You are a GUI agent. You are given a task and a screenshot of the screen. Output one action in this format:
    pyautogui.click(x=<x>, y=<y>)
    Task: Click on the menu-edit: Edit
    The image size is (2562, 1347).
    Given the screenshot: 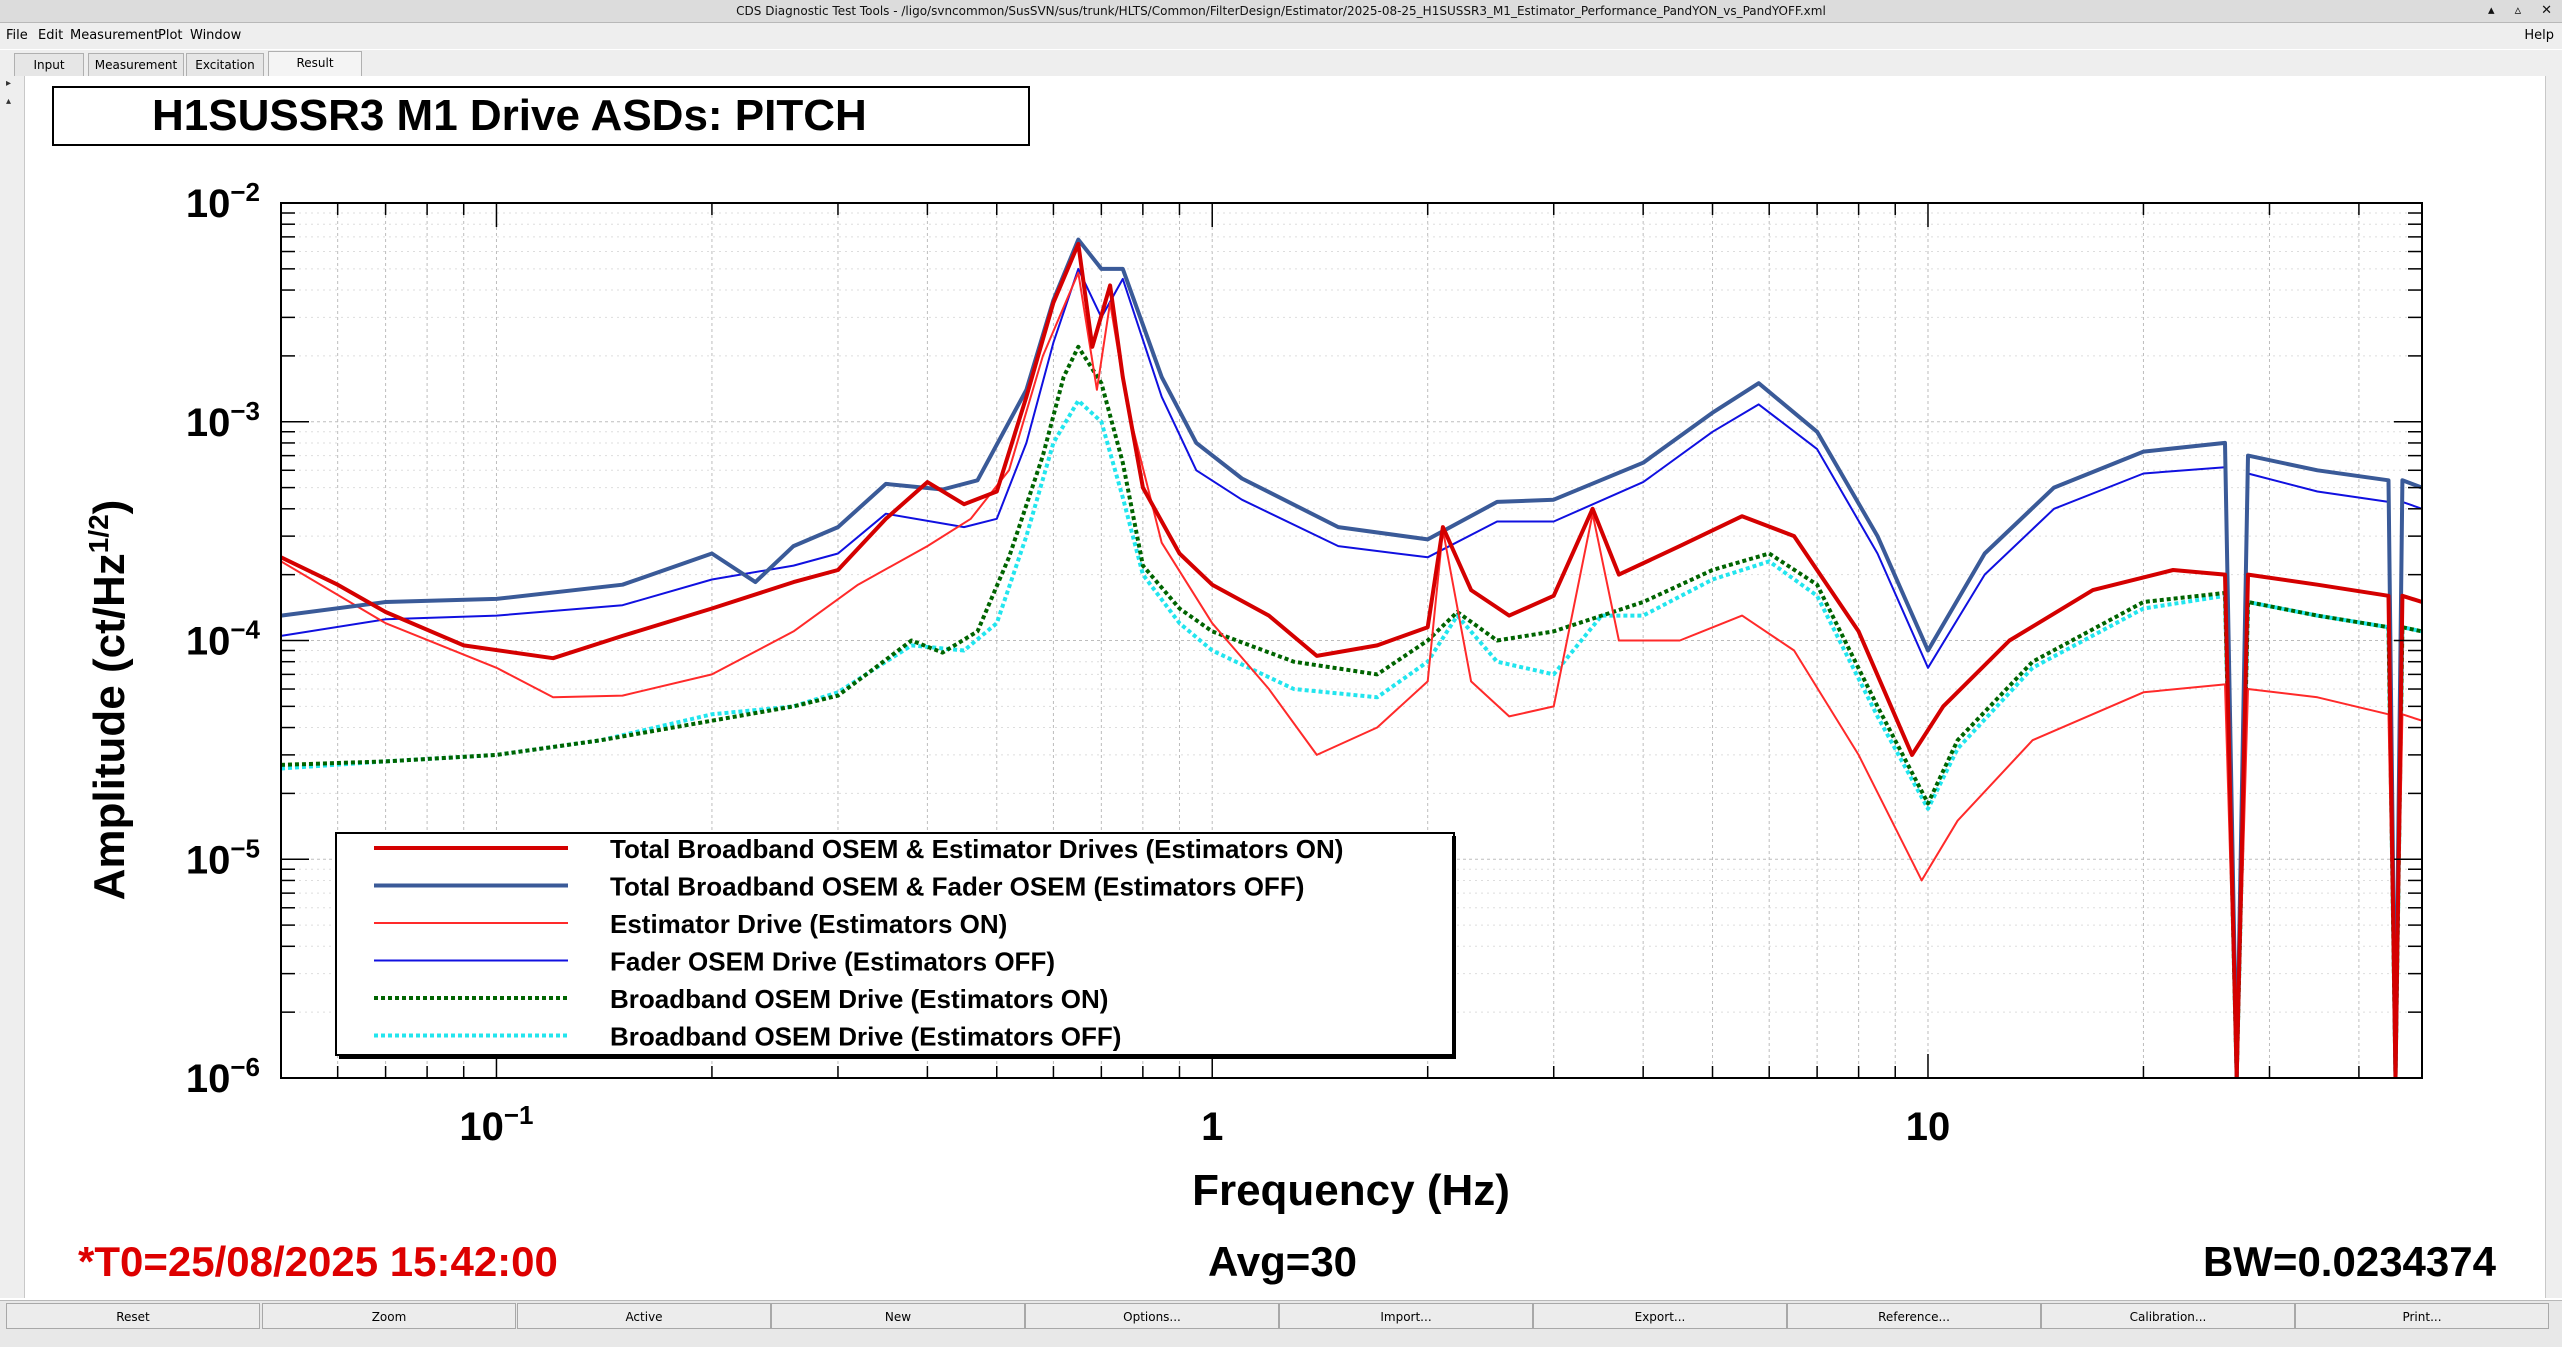 What is the action you would take?
    pyautogui.click(x=51, y=35)
    